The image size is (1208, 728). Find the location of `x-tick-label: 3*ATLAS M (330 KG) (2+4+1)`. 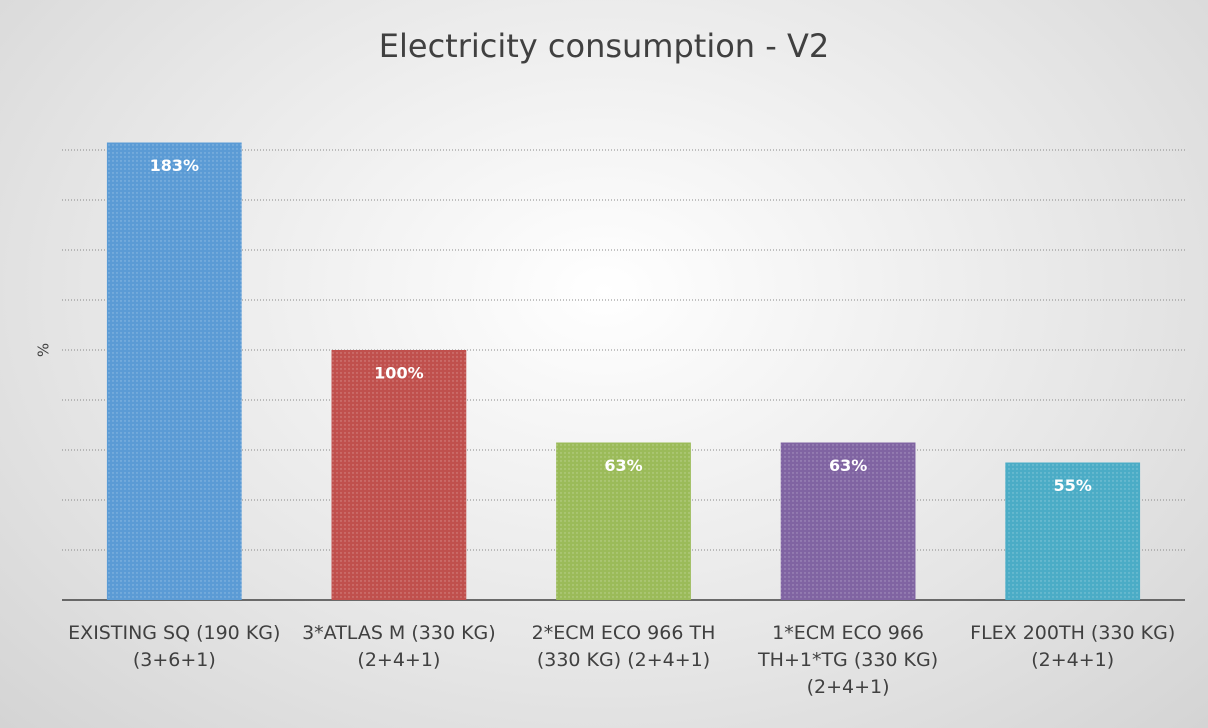

x-tick-label: 3*ATLAS M (330 KG) (2+4+1) is located at coordinates (399, 646).